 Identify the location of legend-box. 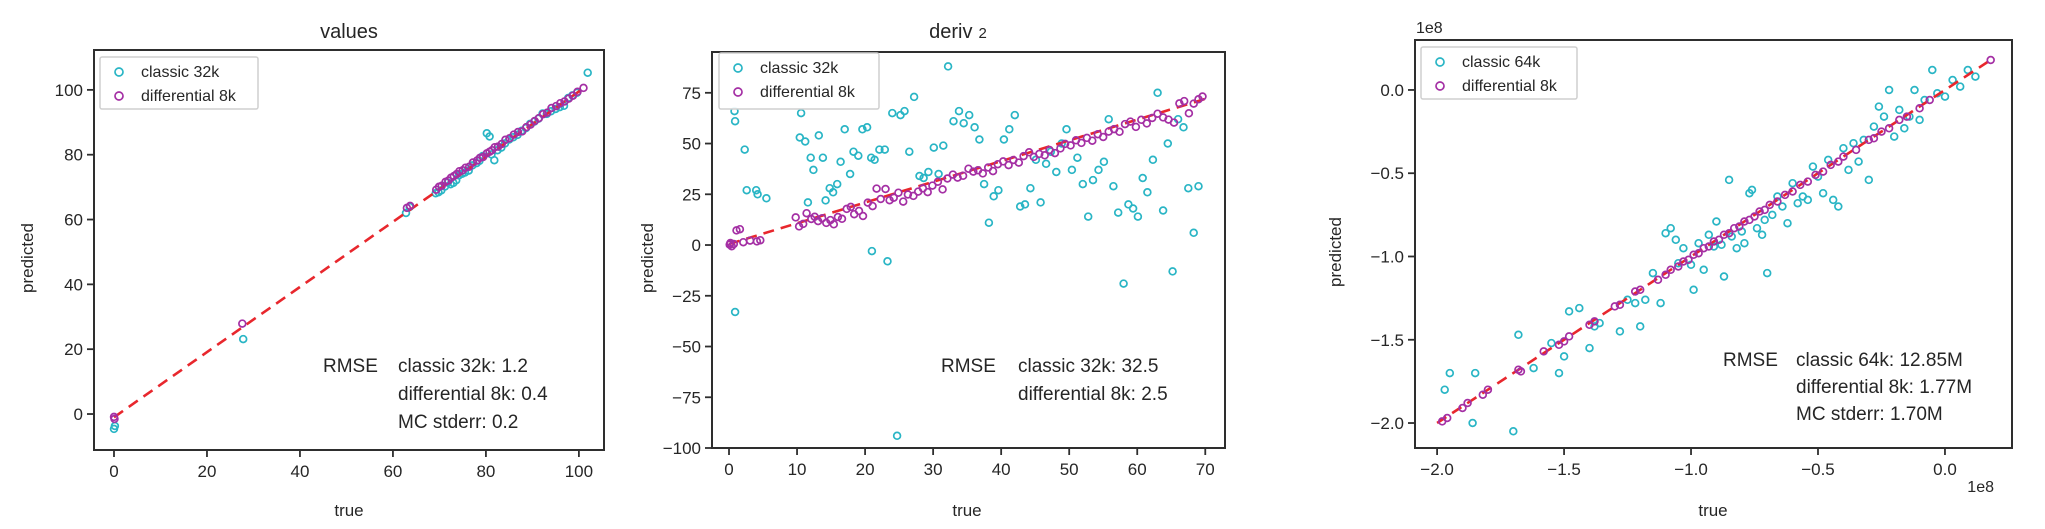
(799, 81).